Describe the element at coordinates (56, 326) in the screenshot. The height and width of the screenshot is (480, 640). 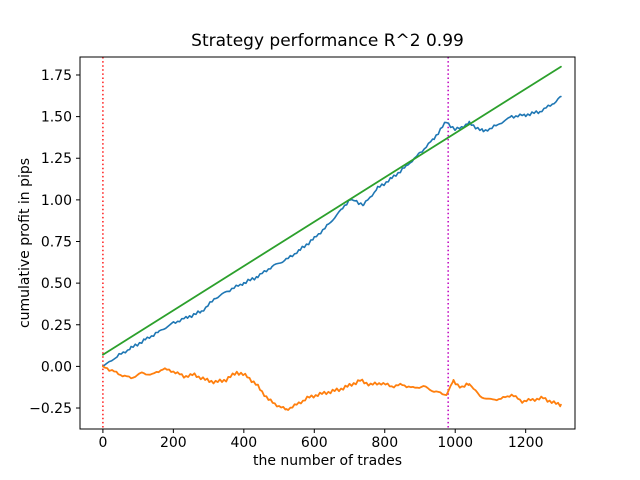
I see `y-tick-label: 0.25` at that location.